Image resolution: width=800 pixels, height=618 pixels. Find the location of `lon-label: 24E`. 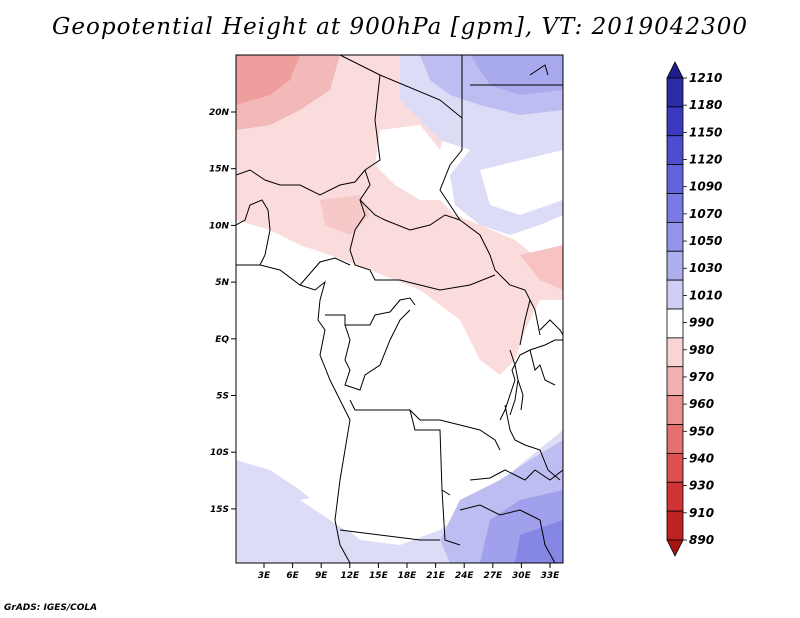

lon-label: 24E is located at coordinates (465, 576).